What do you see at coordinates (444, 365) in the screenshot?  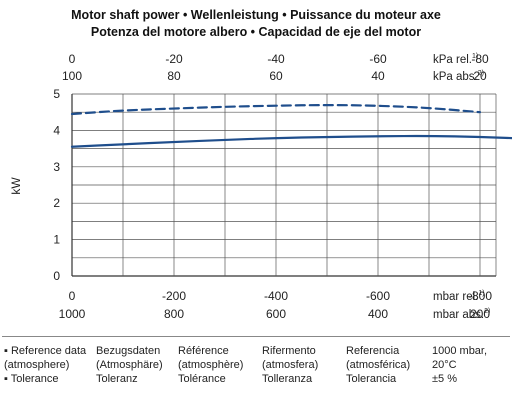 I see `legend-cell: 20°C` at bounding box center [444, 365].